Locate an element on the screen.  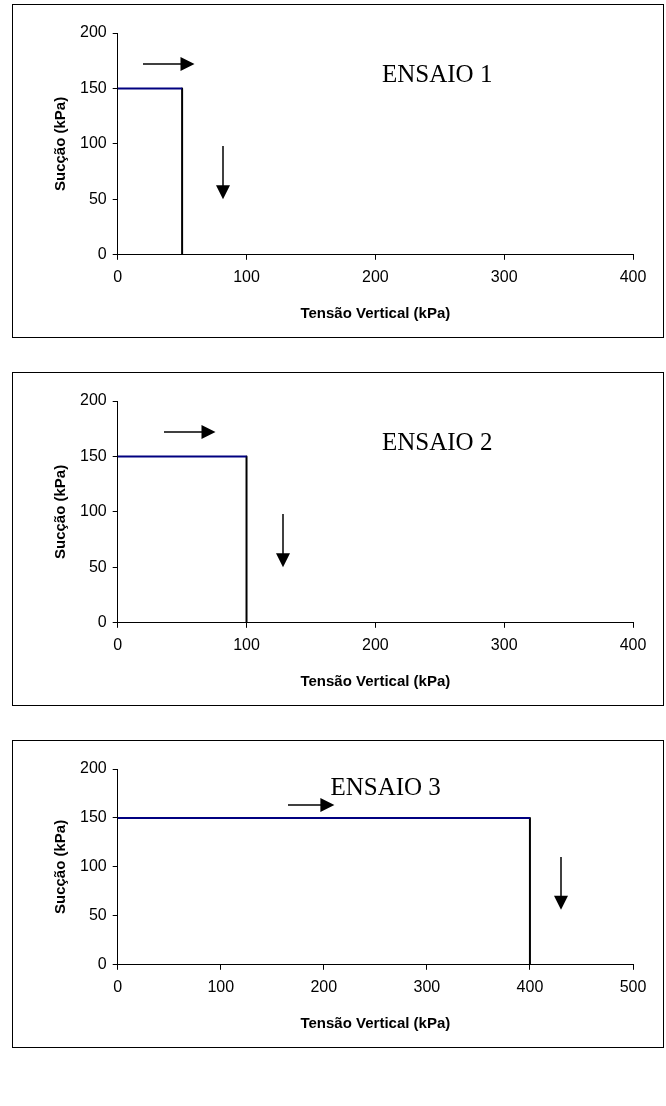
annotation: ENSAIO 3 is located at coordinates (385, 787).